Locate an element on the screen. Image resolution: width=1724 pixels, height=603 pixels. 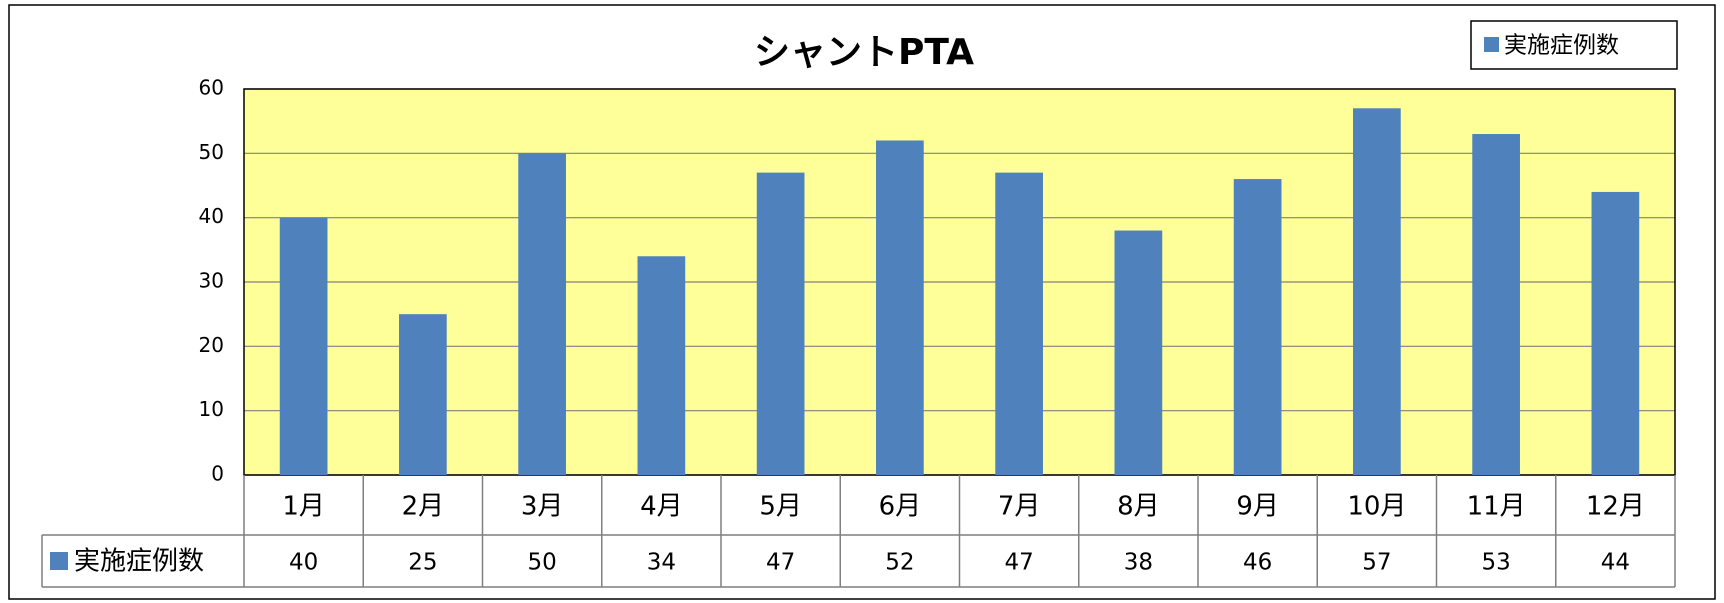
x-tick-label: 5月 is located at coordinates (780, 507).